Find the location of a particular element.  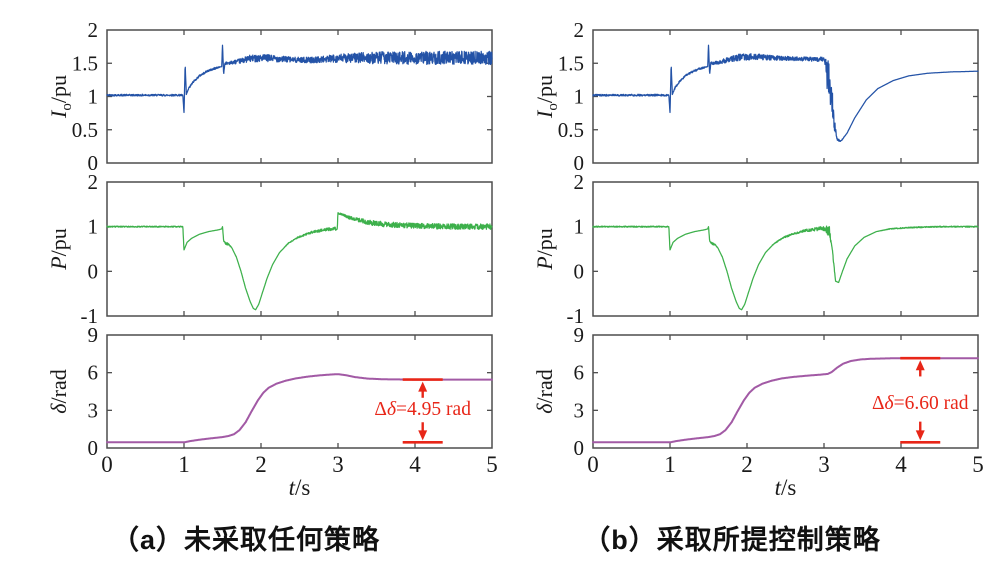

panel-current-b: 0 0.5 1 1.5 2 Io/pu is located at coordinates (755, 96).